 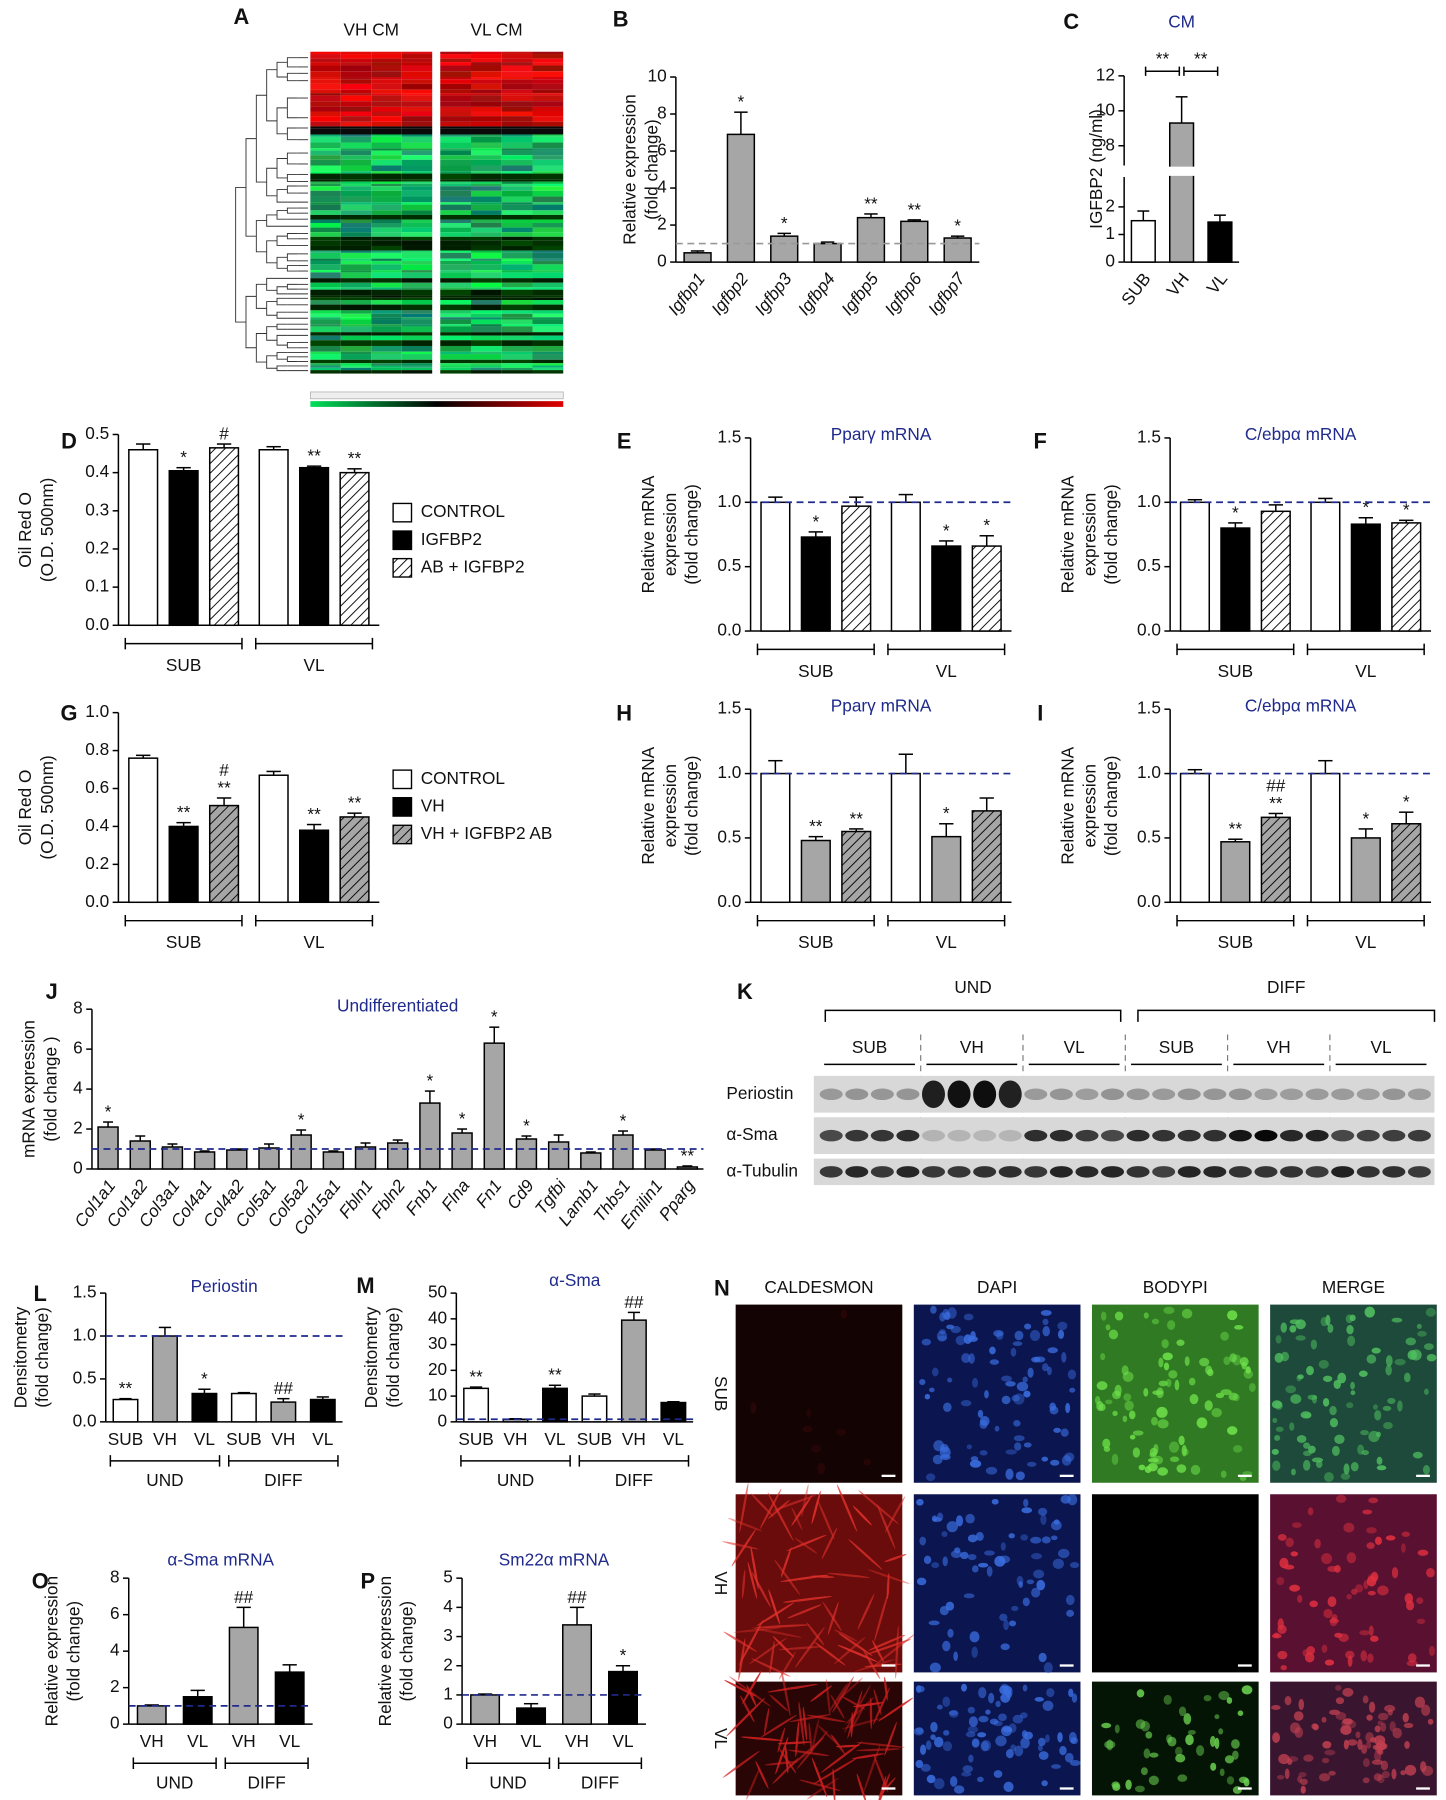 What do you see at coordinates (881, 434) in the screenshot?
I see `chart-title: Pparγ mRNA` at bounding box center [881, 434].